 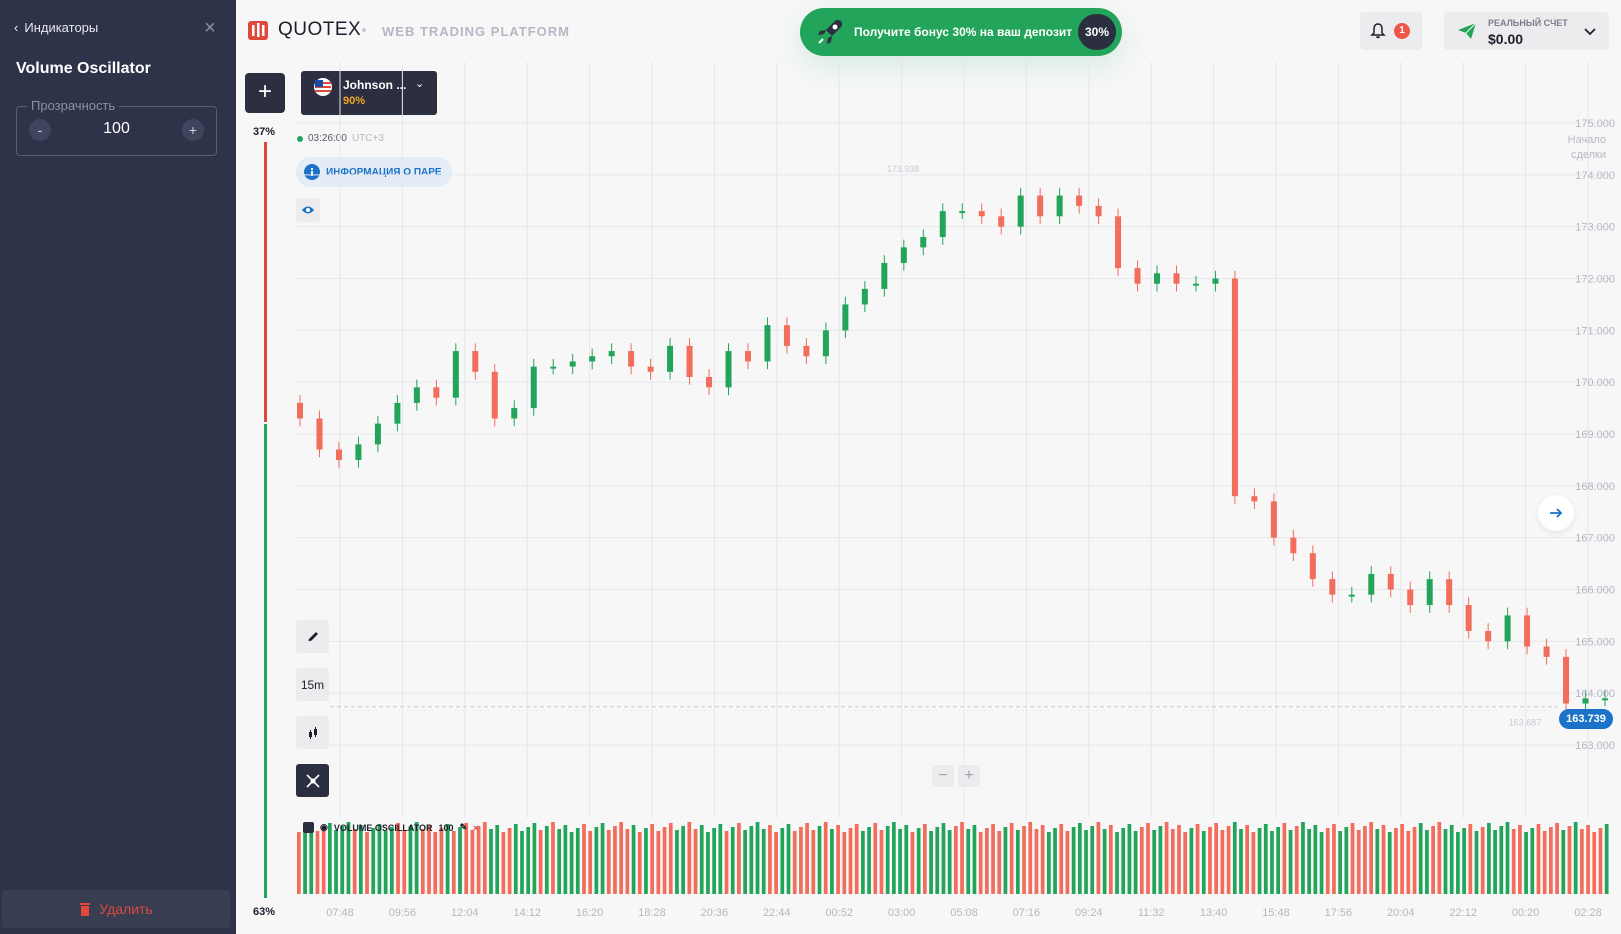 What do you see at coordinates (839, 913) in the screenshot?
I see `x-tick-label: 00:52` at bounding box center [839, 913].